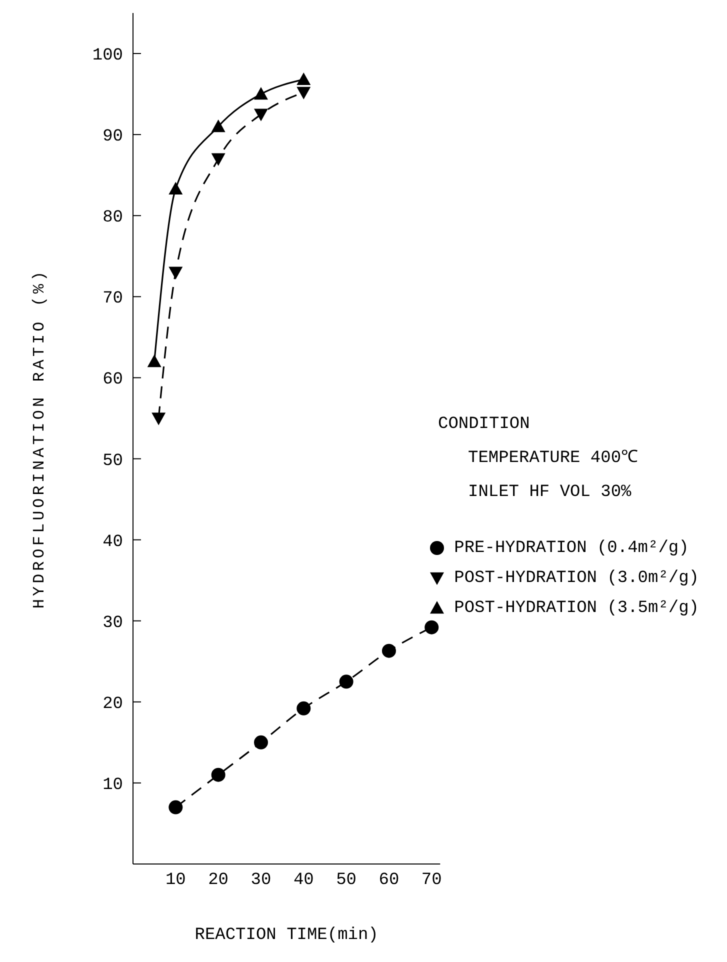 This screenshot has width=727, height=962. What do you see at coordinates (552, 459) in the screenshot?
I see `text: TEMPERATURE 400℃` at bounding box center [552, 459].